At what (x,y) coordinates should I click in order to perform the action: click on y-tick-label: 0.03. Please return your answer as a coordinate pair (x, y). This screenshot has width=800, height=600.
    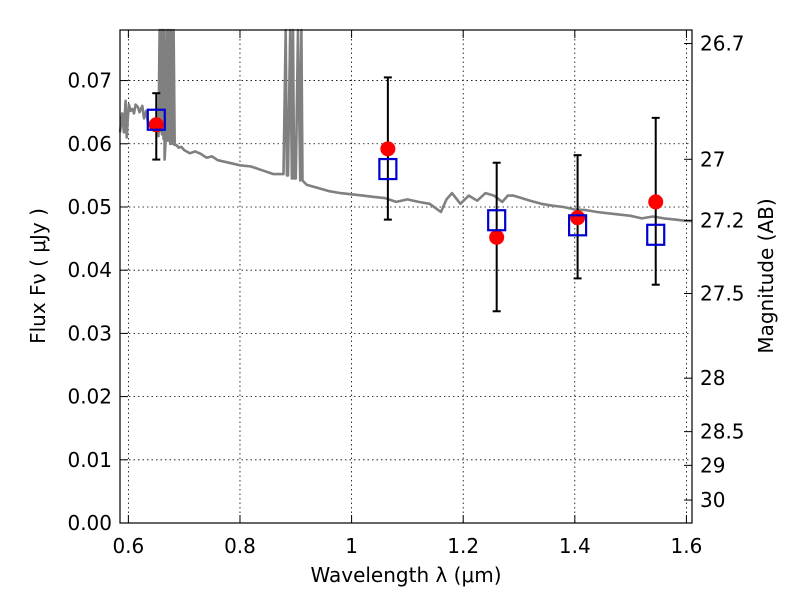
    Looking at the image, I should click on (89, 333).